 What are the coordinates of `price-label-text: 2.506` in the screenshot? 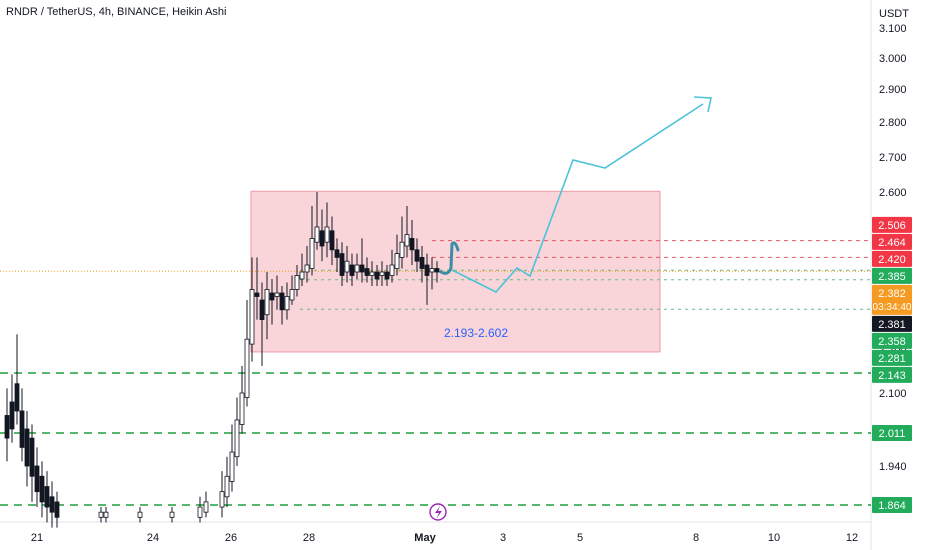 It's located at (892, 226).